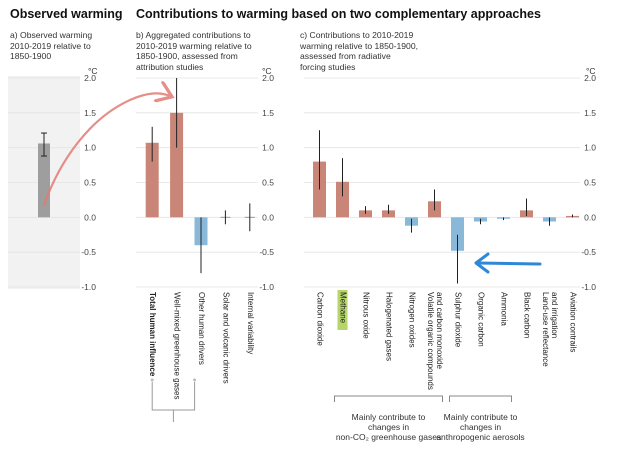 This screenshot has height=460, width=624. Describe the element at coordinates (170, 66) in the screenshot. I see `panel-b-subtitle-line: attribution studies` at that location.